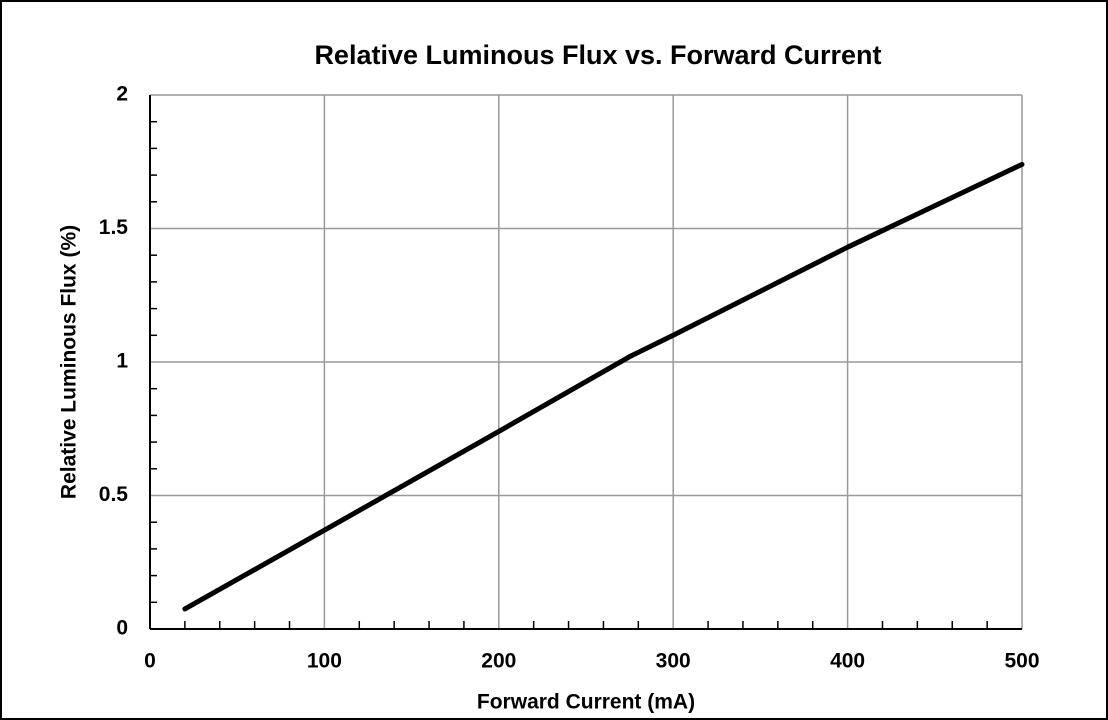 The width and height of the screenshot is (1108, 720). Describe the element at coordinates (114, 494) in the screenshot. I see `y-tick-label: 0.5` at that location.